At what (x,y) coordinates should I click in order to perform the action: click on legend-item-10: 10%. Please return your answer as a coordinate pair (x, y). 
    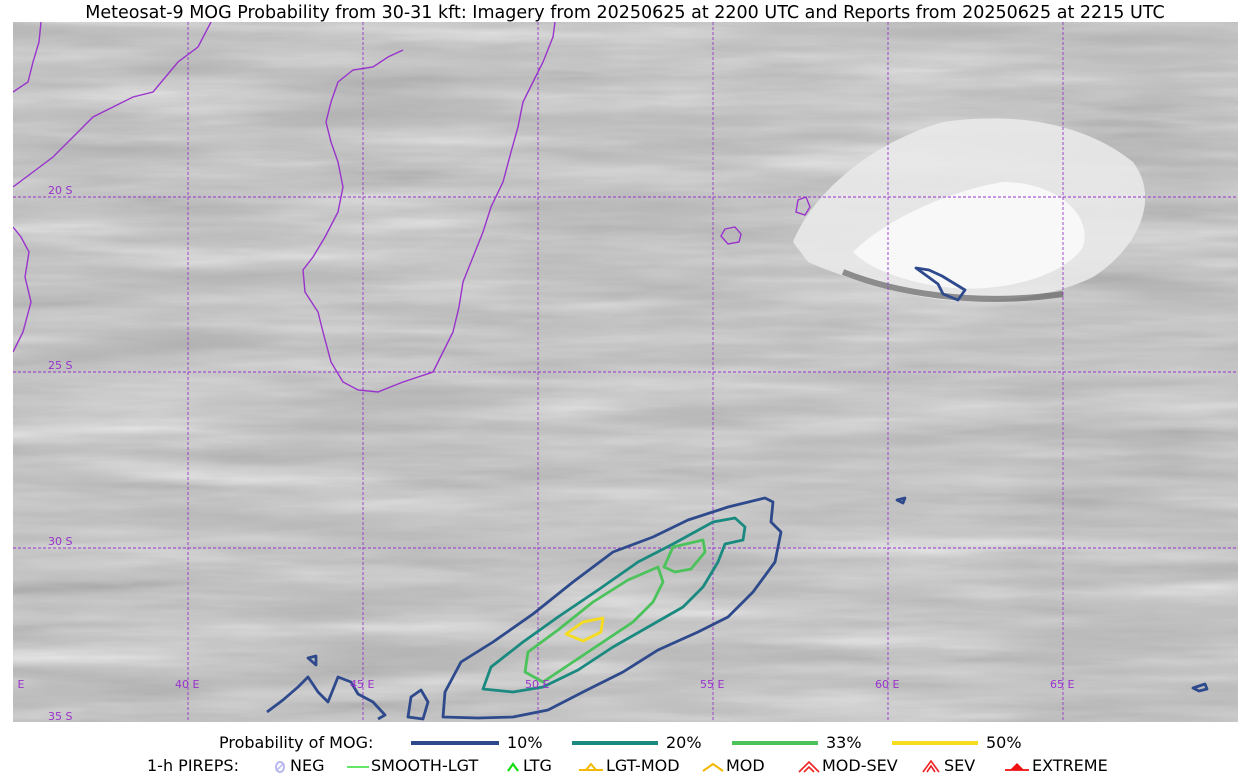
    Looking at the image, I should click on (477, 742).